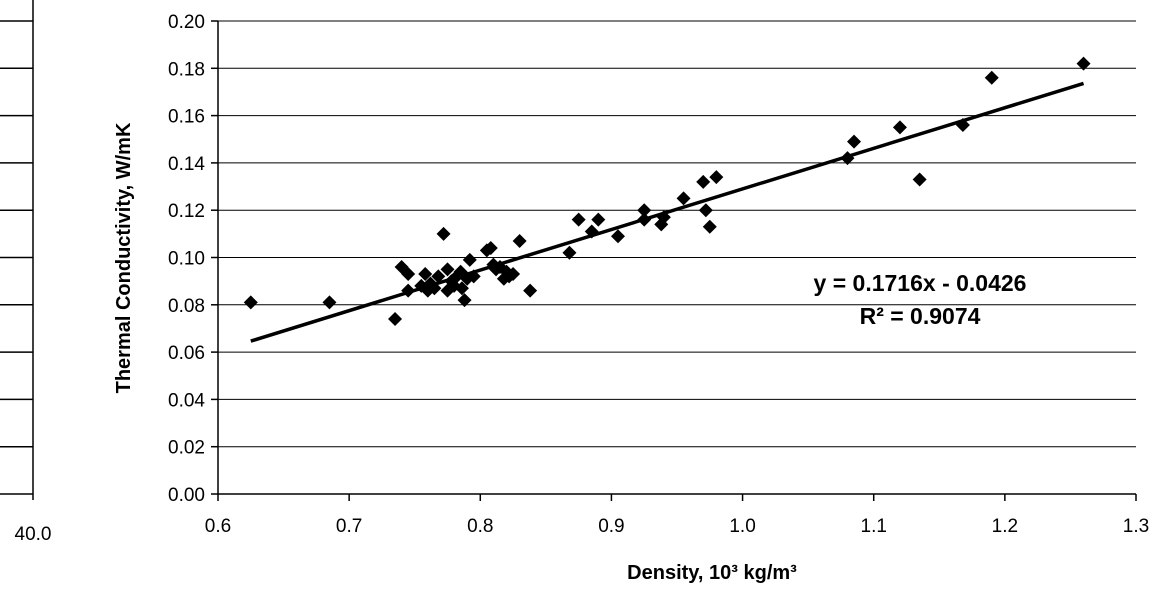 The width and height of the screenshot is (1150, 593). What do you see at coordinates (677, 515) in the screenshot?
I see `x-axis-ticks: 0.6 0.7 0.8 0.9 1.0 1.1 1.2 1.3` at bounding box center [677, 515].